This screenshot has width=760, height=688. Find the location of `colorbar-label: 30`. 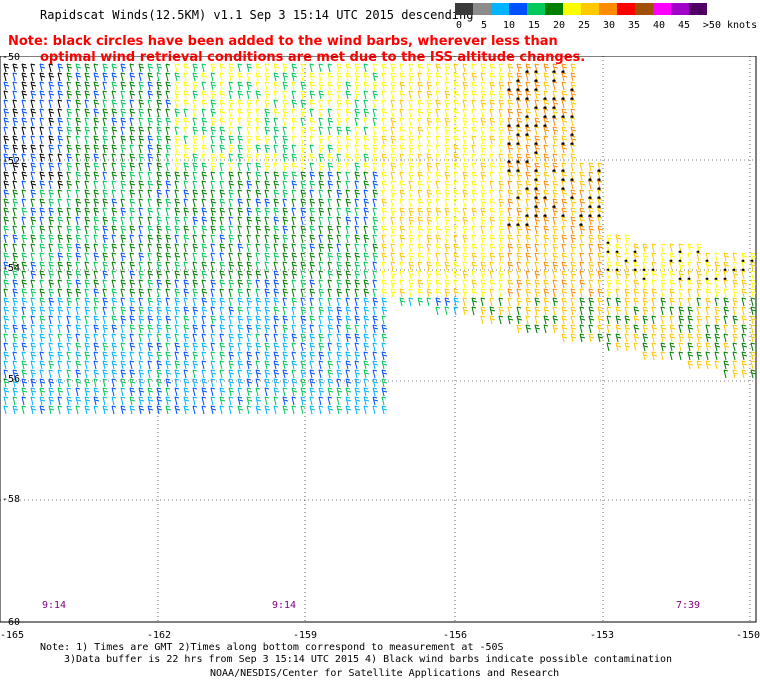

colorbar-label: 30 is located at coordinates (609, 25).